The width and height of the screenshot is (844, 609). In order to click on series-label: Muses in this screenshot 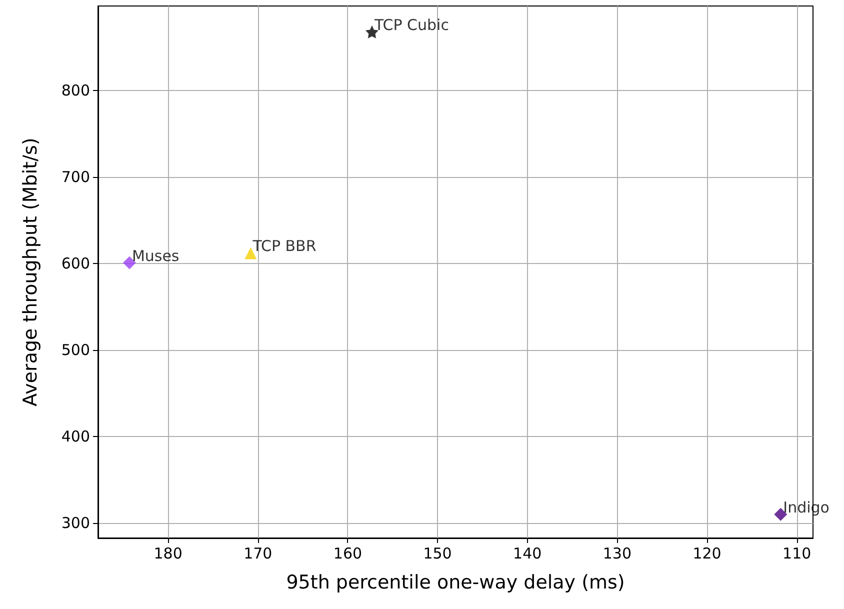, I will do `click(156, 255)`.